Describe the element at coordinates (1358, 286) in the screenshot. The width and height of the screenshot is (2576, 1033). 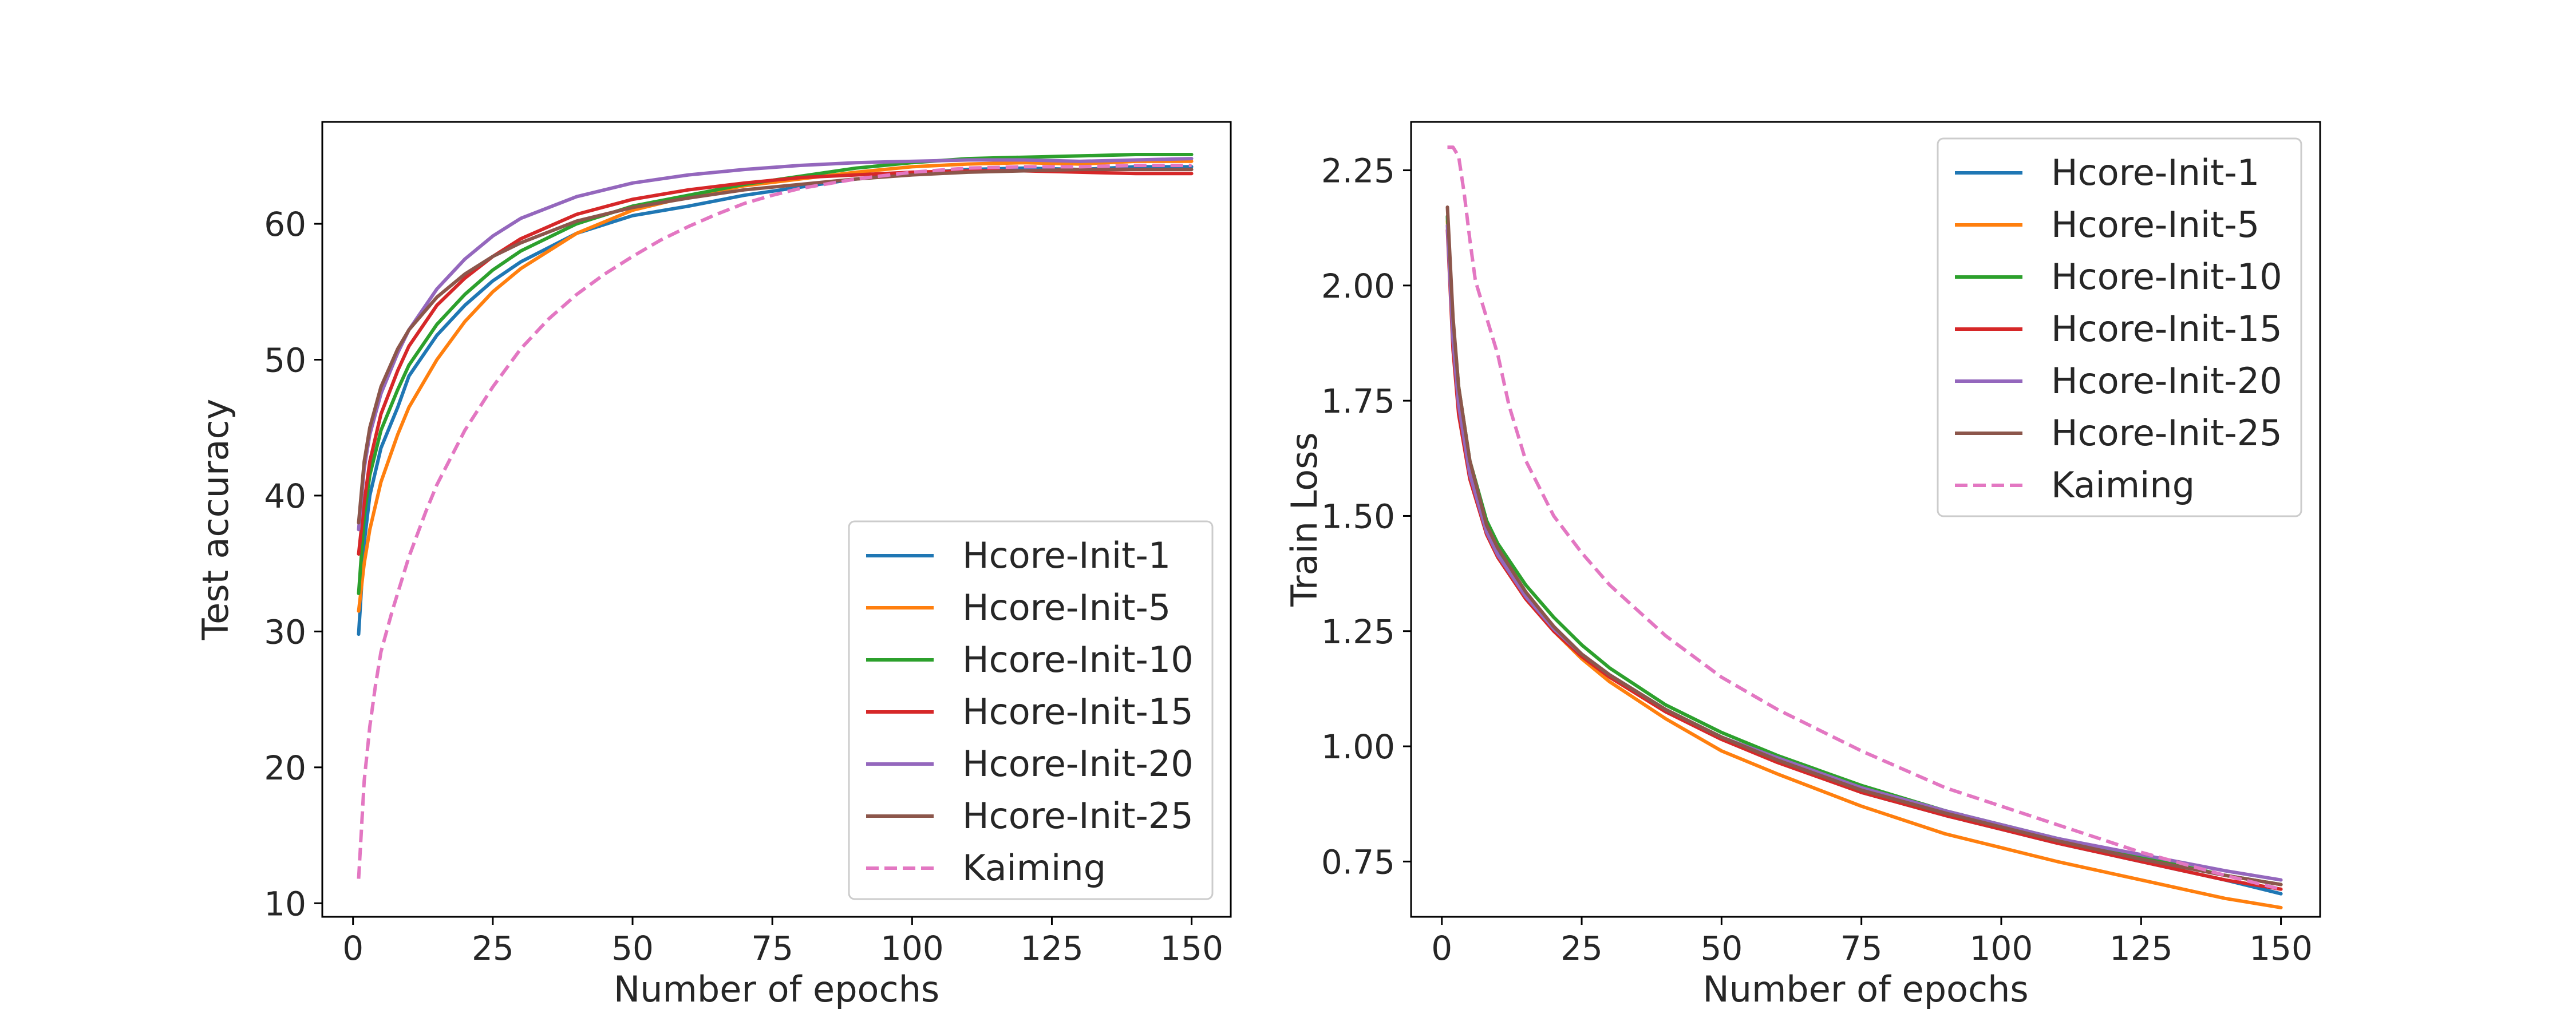
I see `y-tick-label: 2.00` at that location.